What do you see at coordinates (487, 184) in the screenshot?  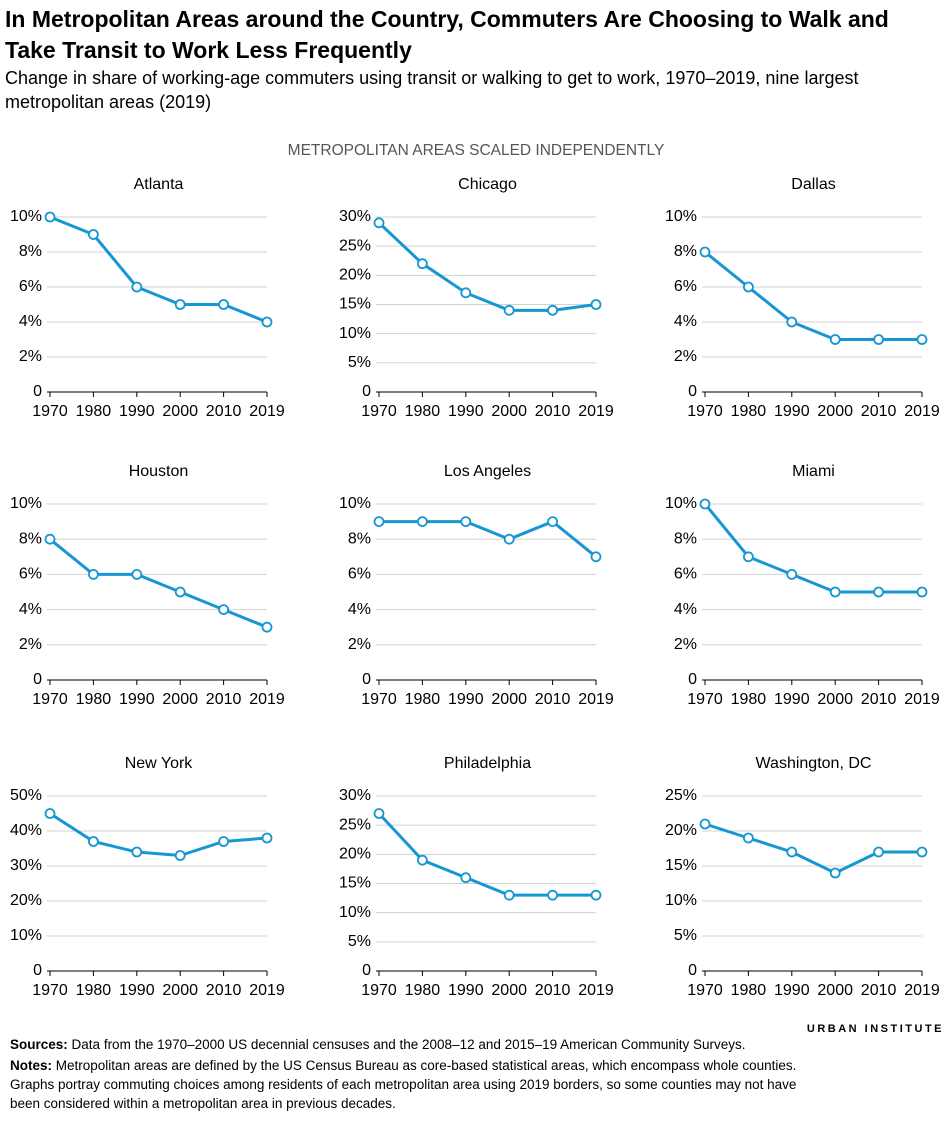 I see `chart-title: Chicago` at bounding box center [487, 184].